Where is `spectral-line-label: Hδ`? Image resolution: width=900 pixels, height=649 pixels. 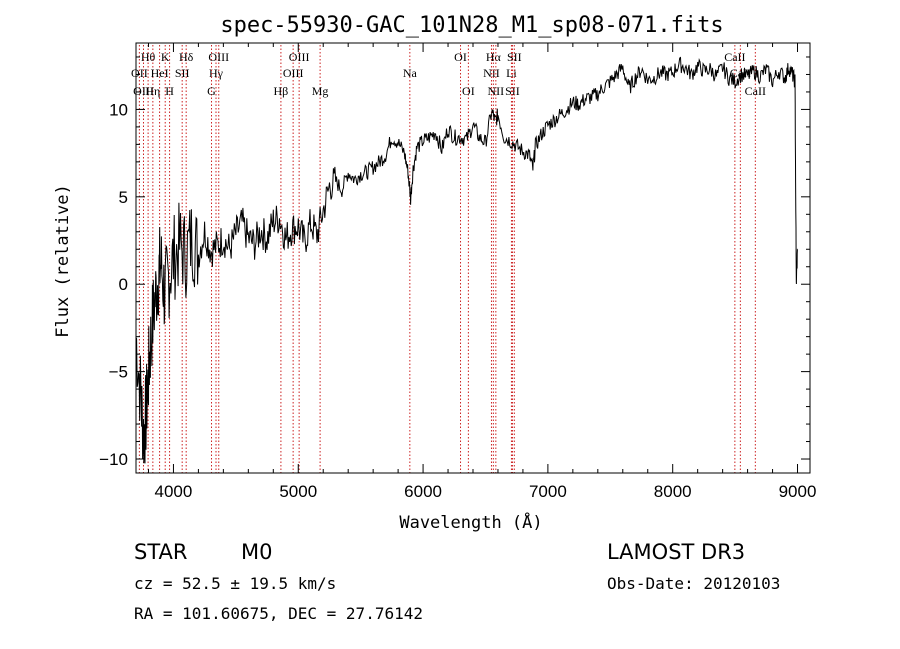
spectral-line-label: Hδ is located at coordinates (186, 57).